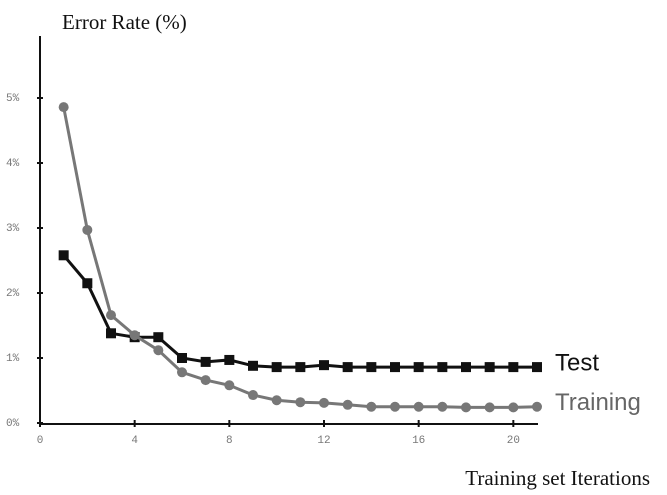 The width and height of the screenshot is (667, 495). What do you see at coordinates (124, 22) in the screenshot?
I see `chart-title: Error Rate (%)` at bounding box center [124, 22].